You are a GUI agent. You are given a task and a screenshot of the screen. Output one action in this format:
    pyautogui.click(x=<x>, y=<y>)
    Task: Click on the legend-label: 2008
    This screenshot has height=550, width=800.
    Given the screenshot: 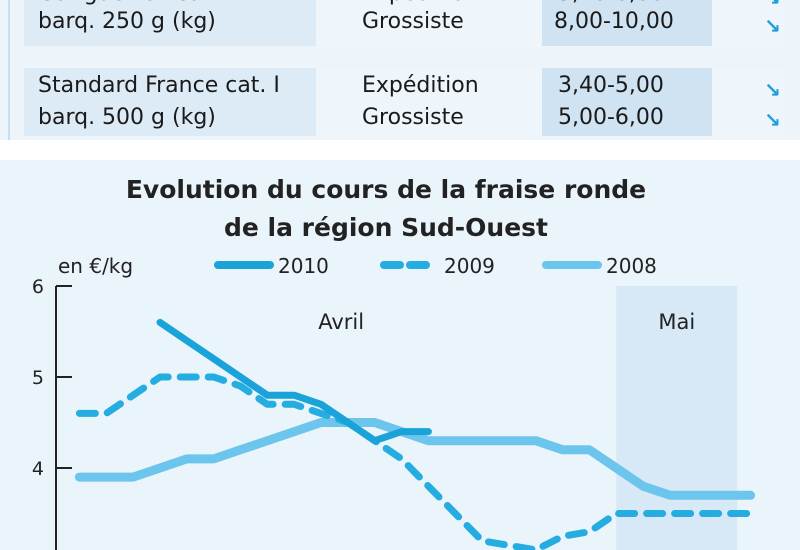 What is the action you would take?
    pyautogui.click(x=631, y=266)
    